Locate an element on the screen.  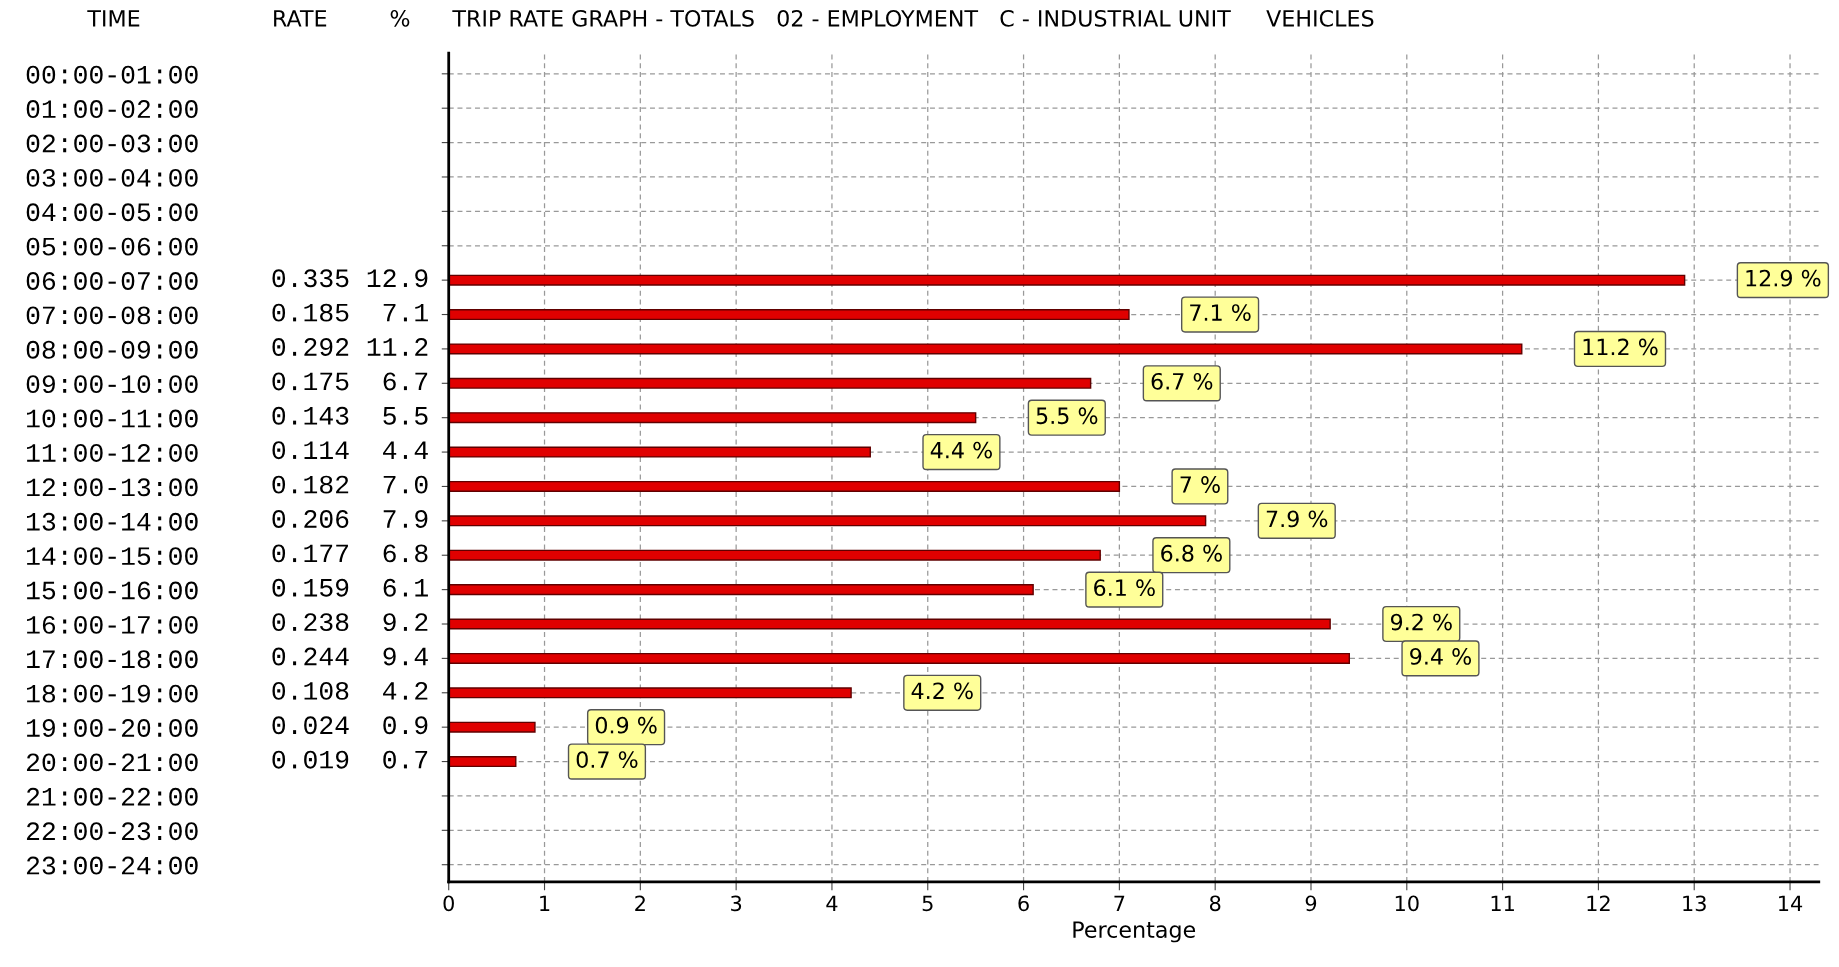
y-tick-label: 20:00-21:00 is located at coordinates (112, 762).